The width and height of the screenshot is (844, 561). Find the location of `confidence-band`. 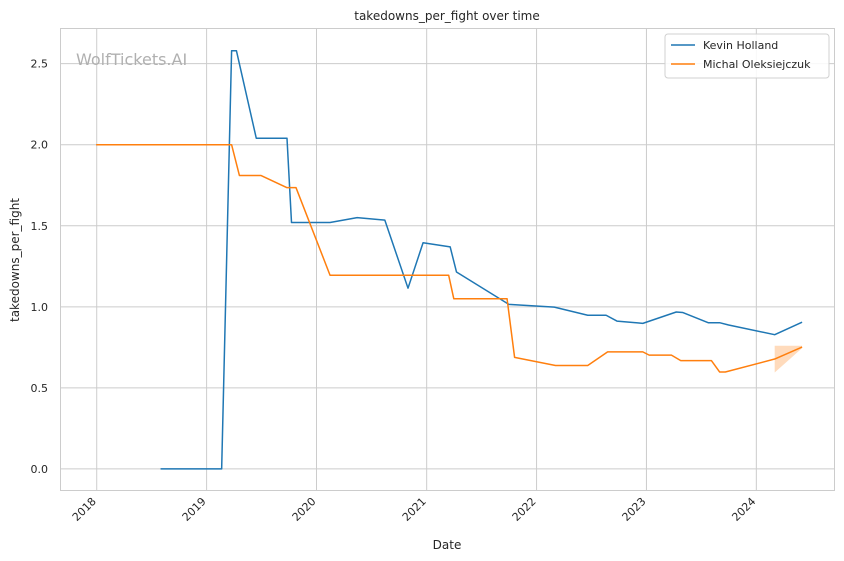

confidence-band is located at coordinates (788, 359).